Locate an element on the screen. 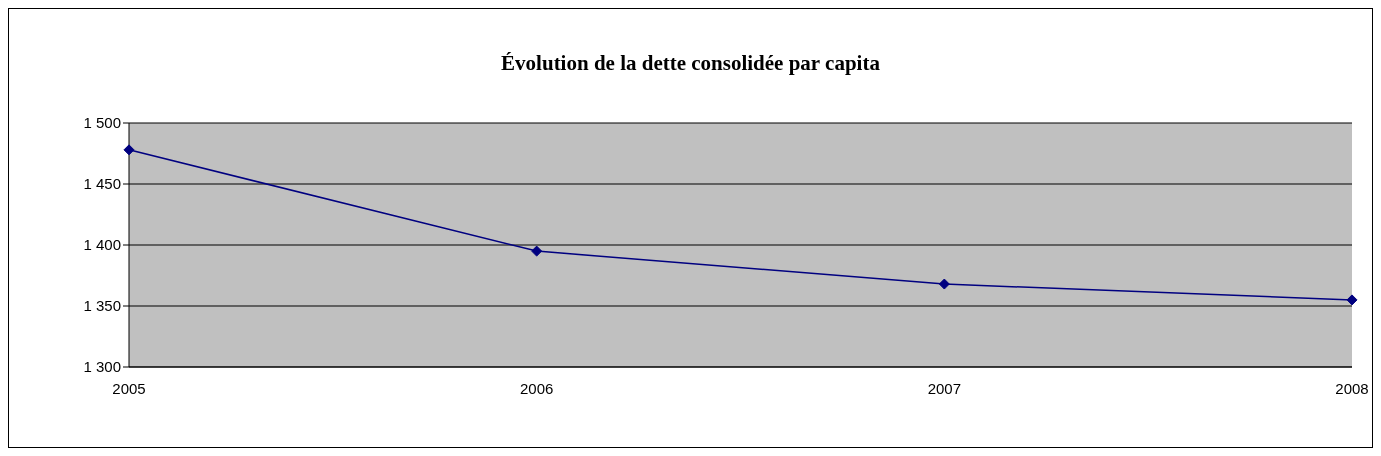  x-tick-label: 2005 is located at coordinates (129, 388).